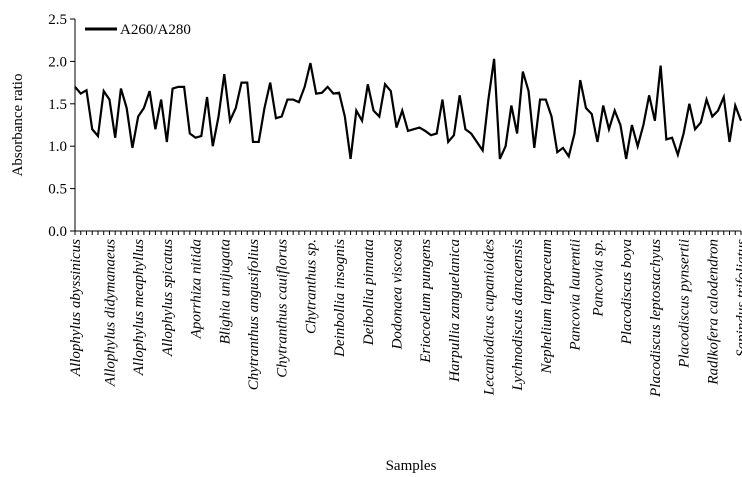 Image resolution: width=742 pixels, height=477 pixels. I want to click on y-axis-label: Absorbance ratio, so click(18, 125).